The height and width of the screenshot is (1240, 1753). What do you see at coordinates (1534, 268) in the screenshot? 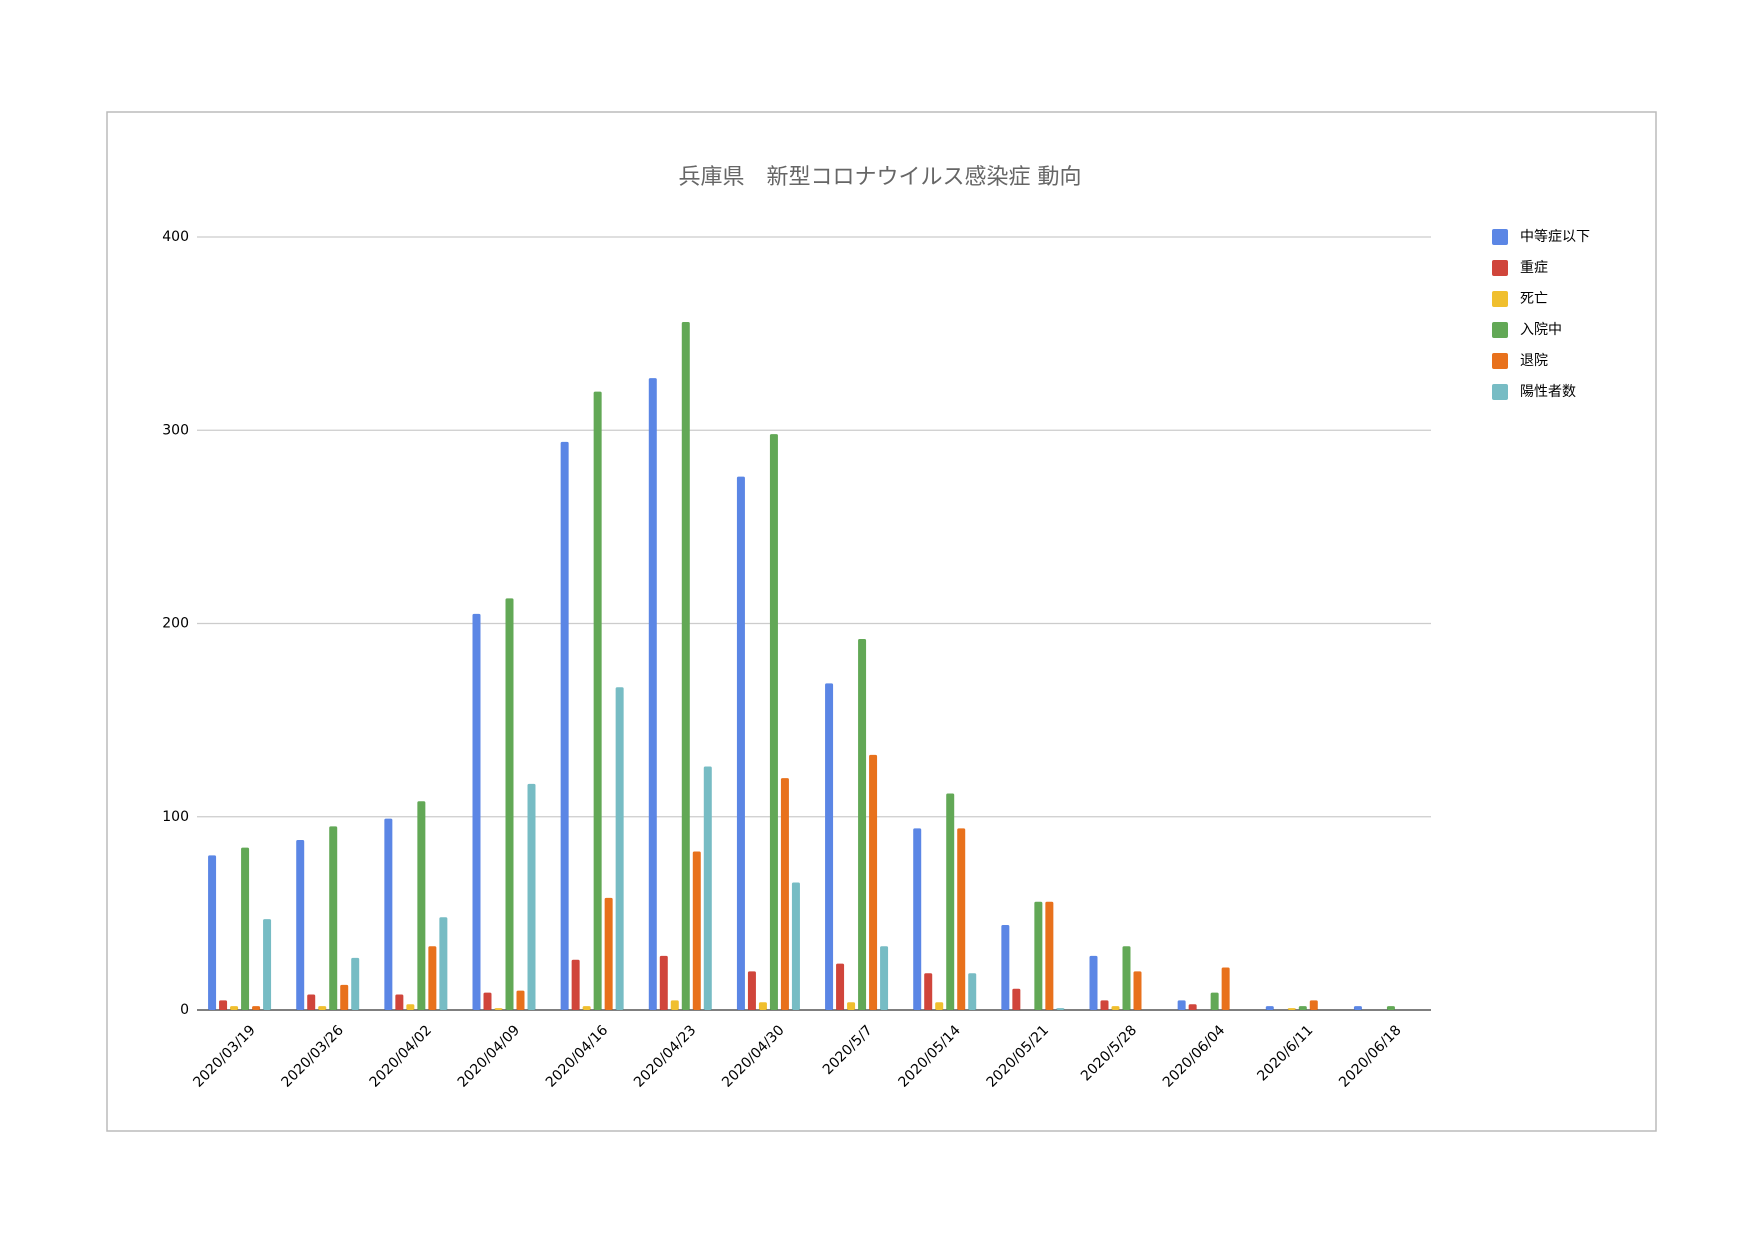
I see `legend-label: 重症` at bounding box center [1534, 268].